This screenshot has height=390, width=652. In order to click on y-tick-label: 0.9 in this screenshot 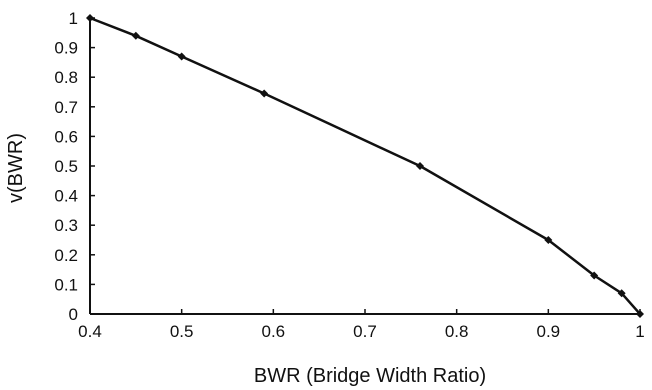, I will do `click(66, 48)`.